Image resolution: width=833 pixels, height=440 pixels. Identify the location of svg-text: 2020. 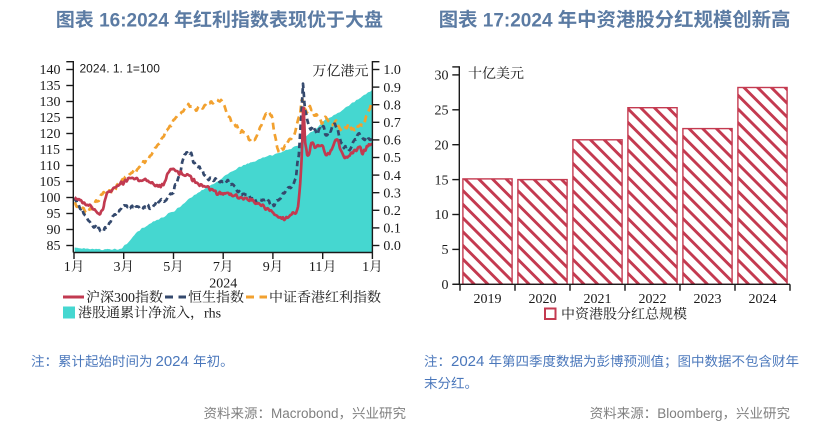
(543, 299).